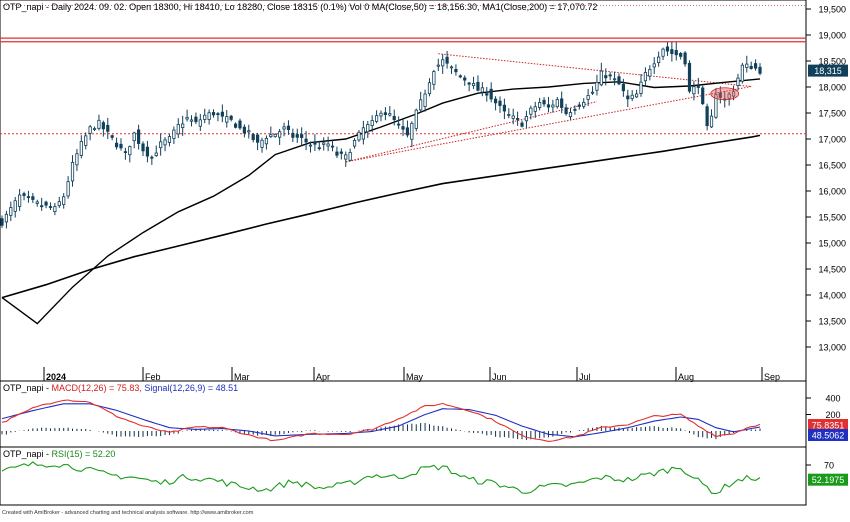 The width and height of the screenshot is (850, 522). What do you see at coordinates (832, 140) in the screenshot?
I see `y-tick-label: 17,000` at bounding box center [832, 140].